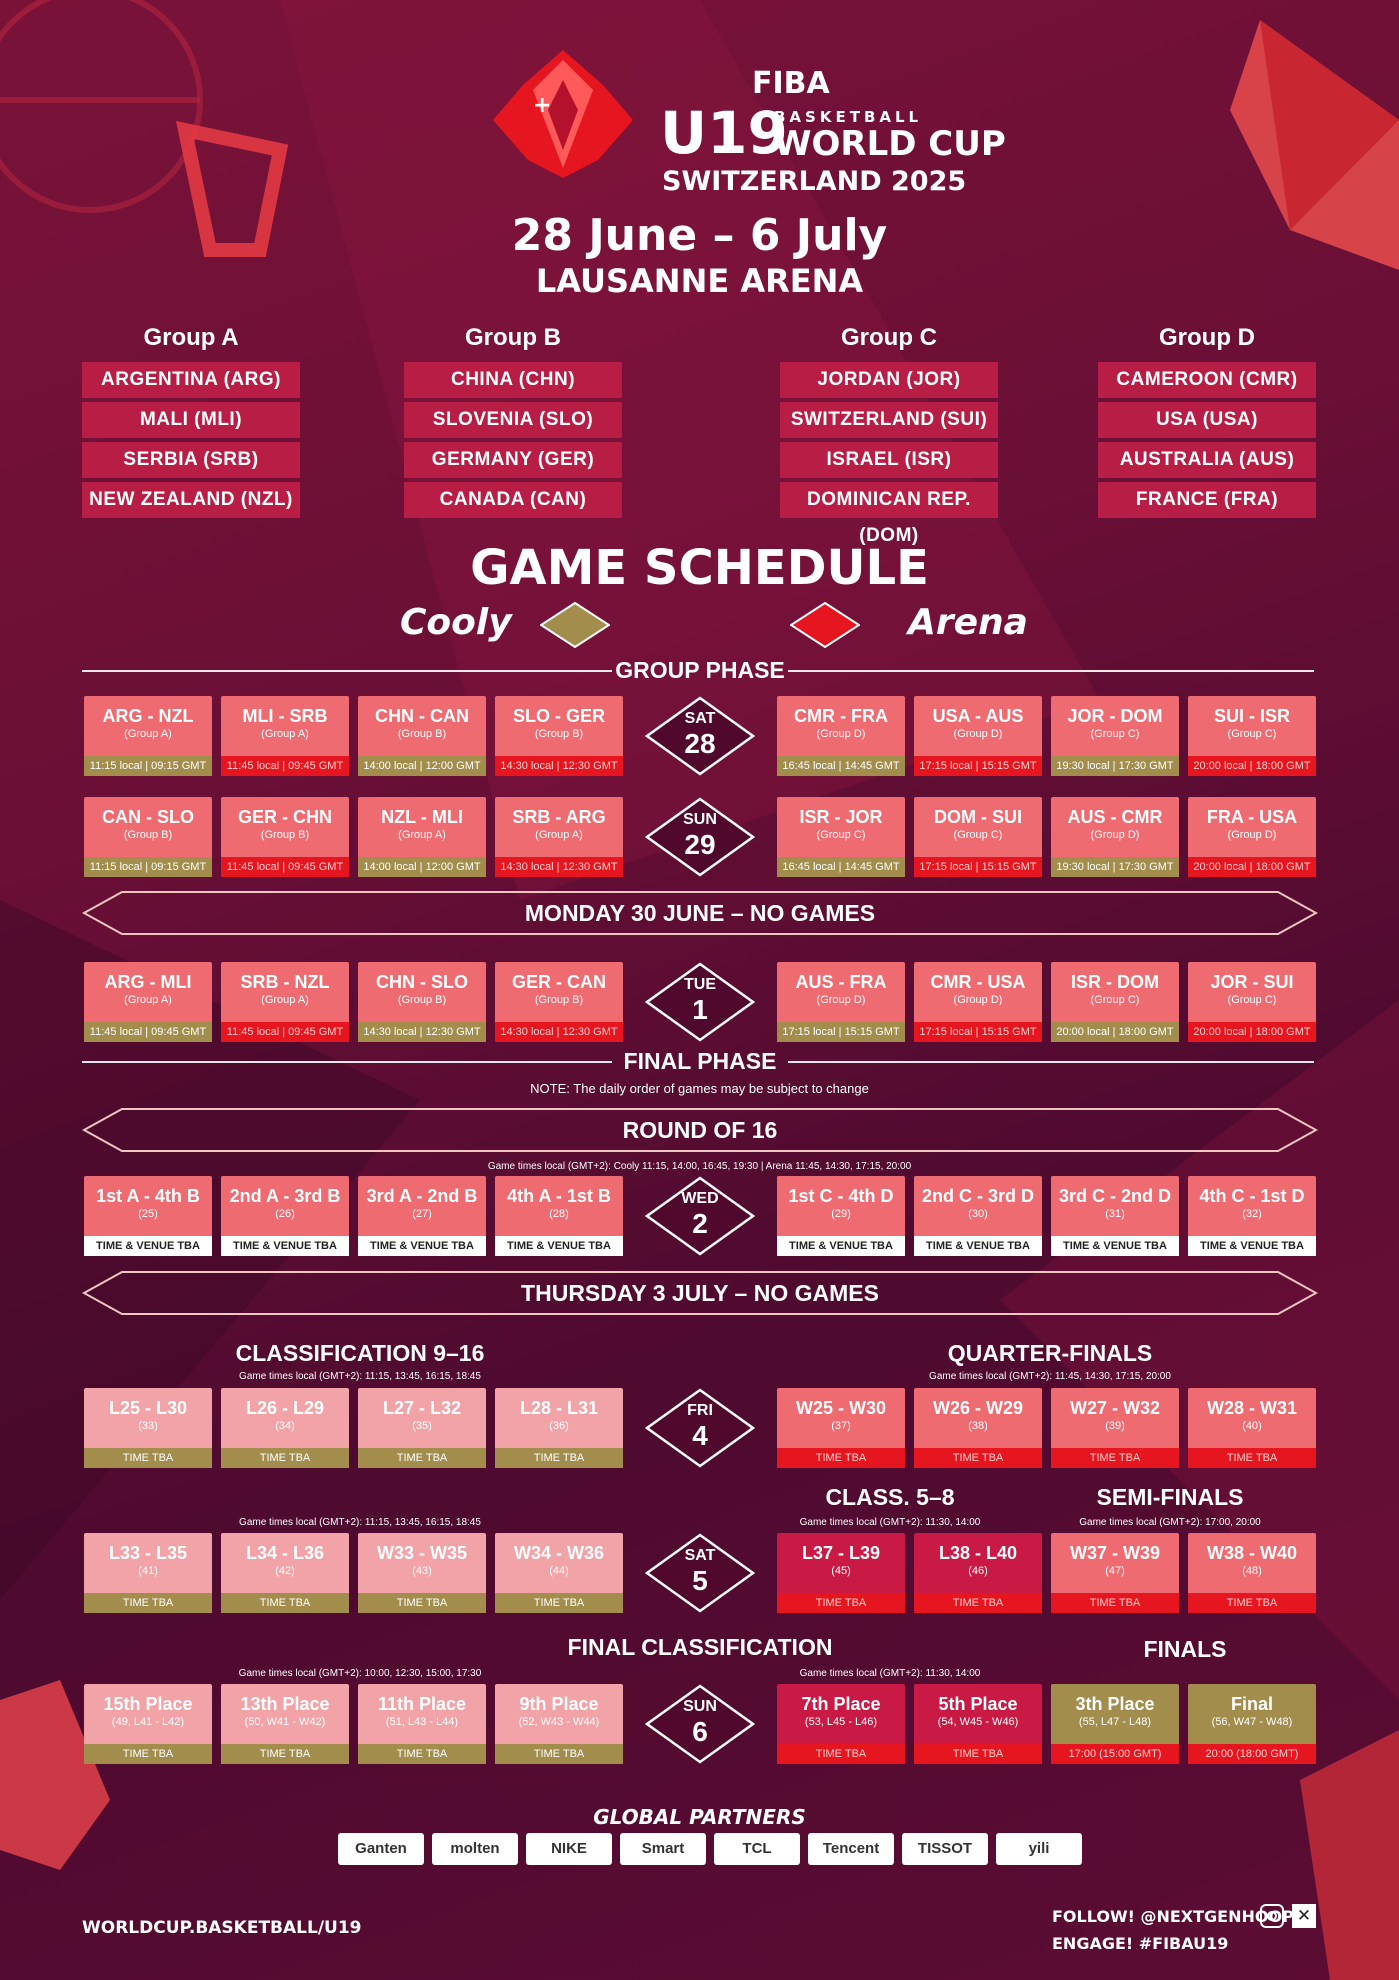  What do you see at coordinates (1039, 1849) in the screenshot?
I see `partner-logo: yili` at bounding box center [1039, 1849].